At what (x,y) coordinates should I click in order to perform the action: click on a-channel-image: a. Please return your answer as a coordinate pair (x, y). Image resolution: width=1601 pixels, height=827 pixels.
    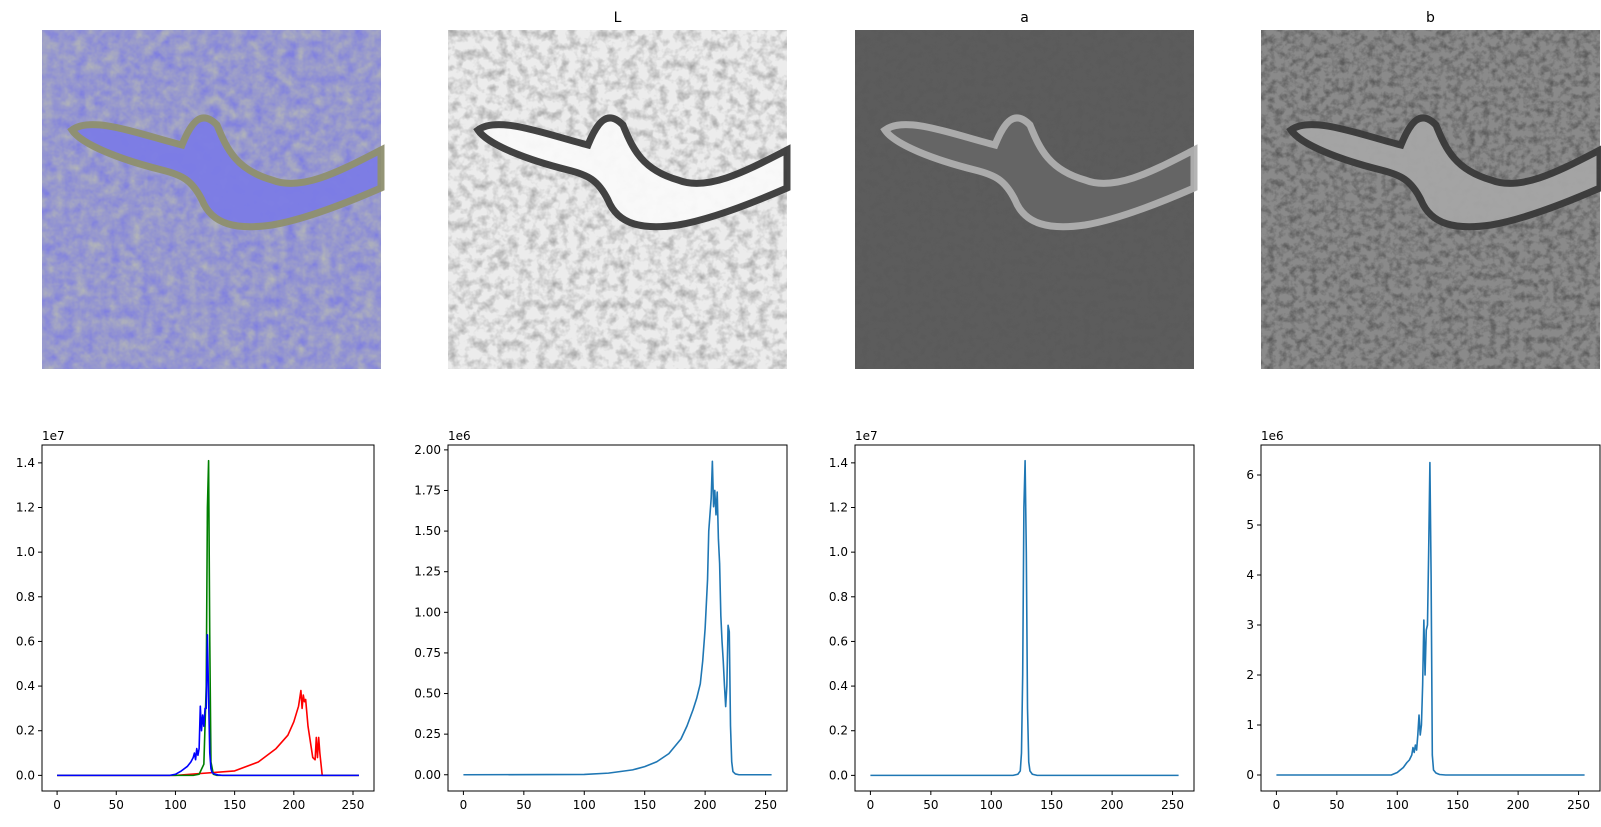
    Looking at the image, I should click on (1026, 189).